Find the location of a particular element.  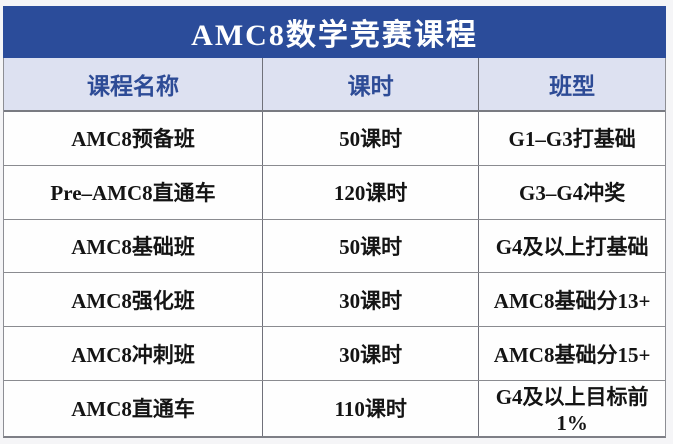

course-name-cell: AMC8预备班 is located at coordinates (134, 138).